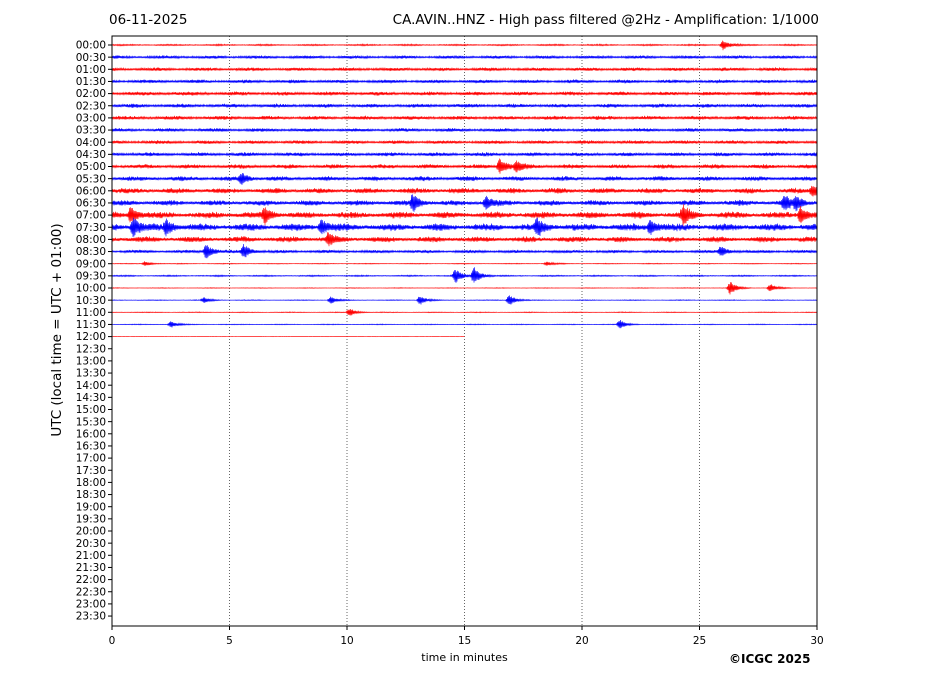 The image size is (927, 696). What do you see at coordinates (91, 459) in the screenshot?
I see `y-tick-label: 17:00` at bounding box center [91, 459].